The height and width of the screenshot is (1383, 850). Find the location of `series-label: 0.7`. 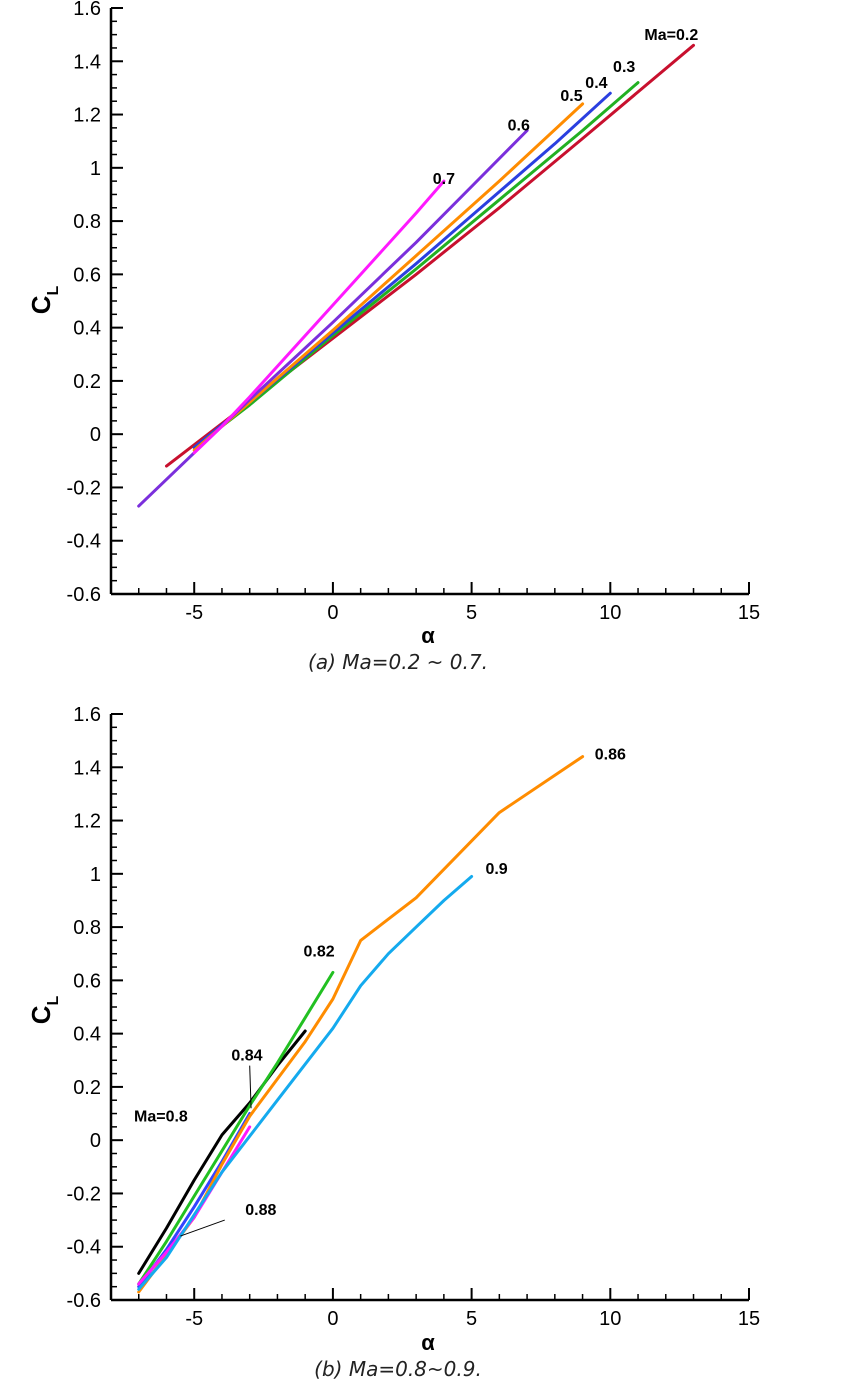

series-label: 0.7 is located at coordinates (444, 179).